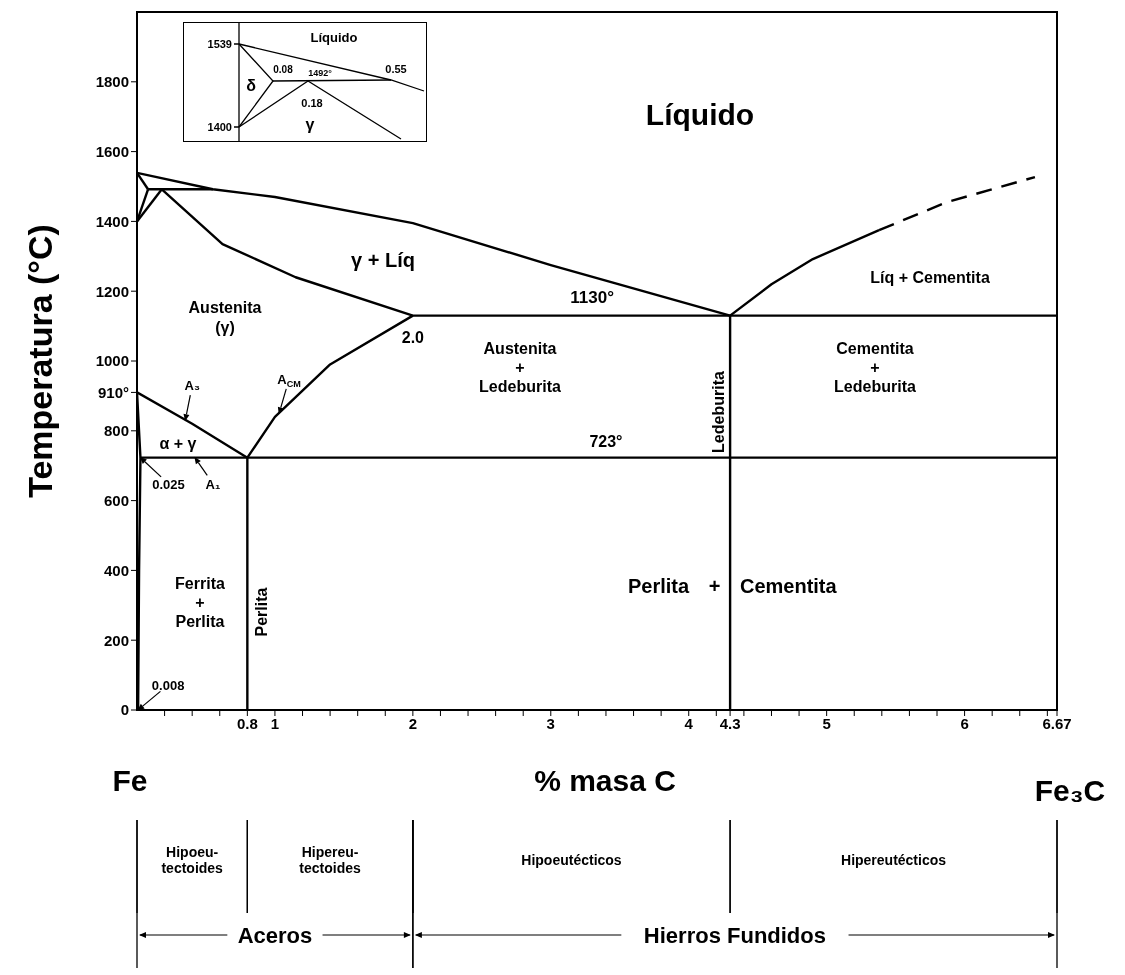 This screenshot has width=1125, height=975. Describe the element at coordinates (730, 723) in the screenshot. I see `x-tick-label: 4.3` at that location.